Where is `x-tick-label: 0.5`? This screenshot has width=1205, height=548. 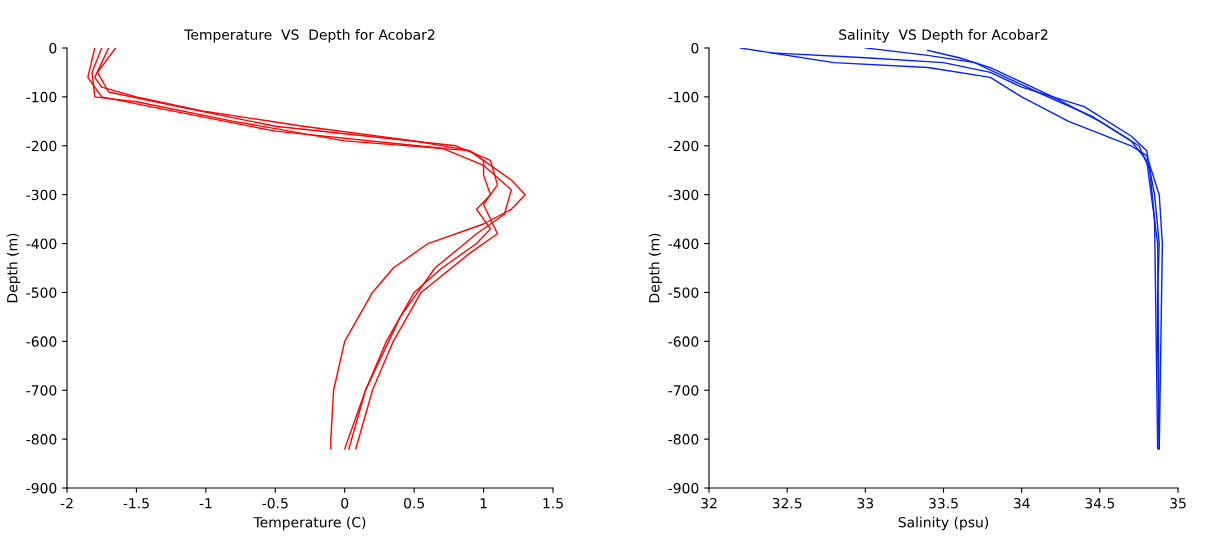
x-tick-label: 0.5 is located at coordinates (414, 503).